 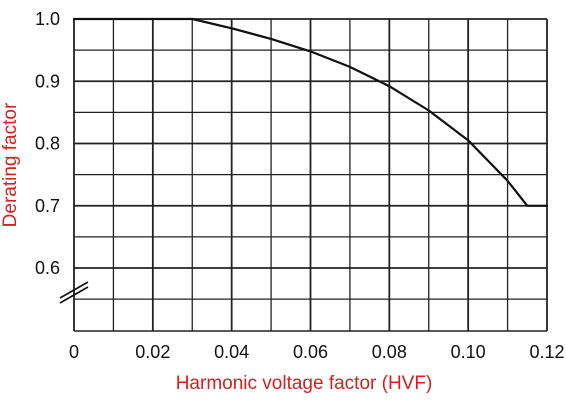 What do you see at coordinates (152, 352) in the screenshot?
I see `x-tick-label: 0.02` at bounding box center [152, 352].